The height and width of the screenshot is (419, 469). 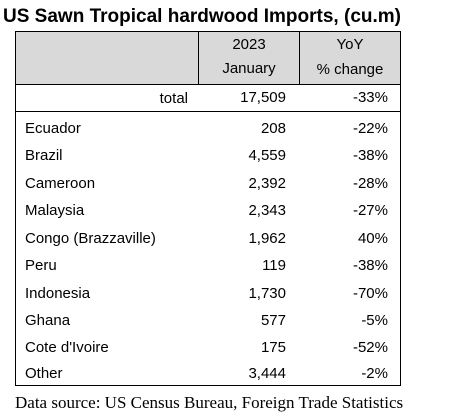 I want to click on table-row: Other 3,444 -2%, so click(x=208, y=378).